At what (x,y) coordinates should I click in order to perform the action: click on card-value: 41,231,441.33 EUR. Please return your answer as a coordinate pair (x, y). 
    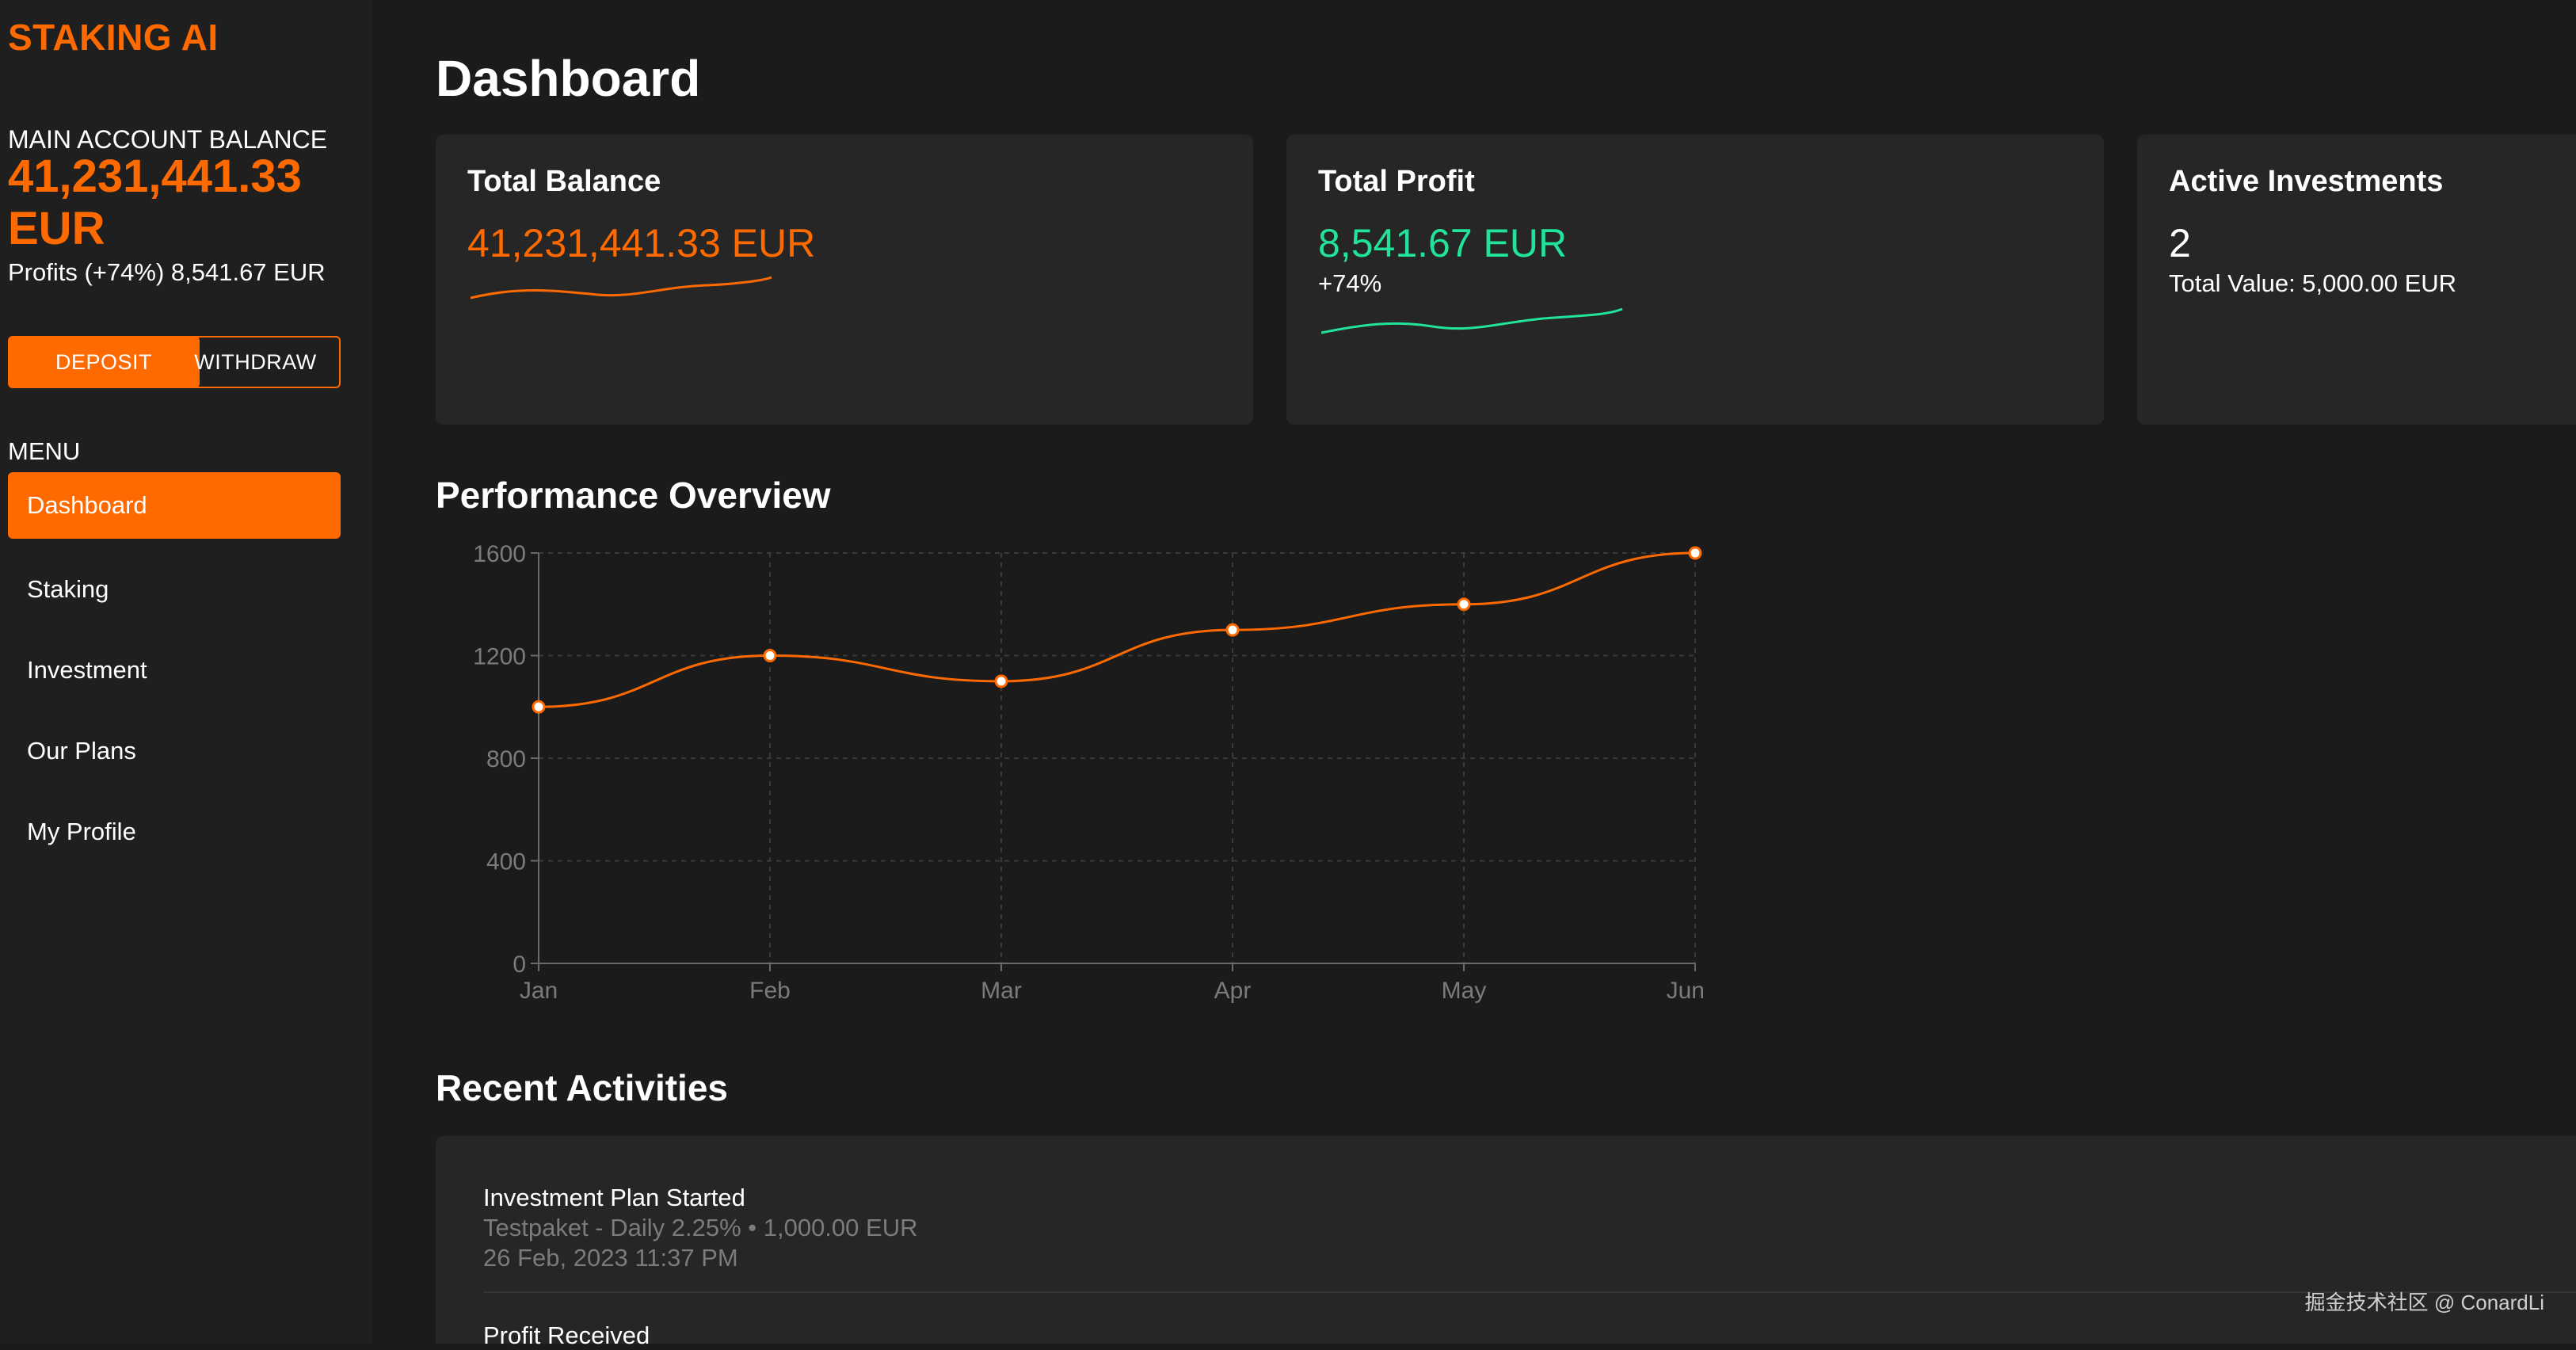
    Looking at the image, I should click on (641, 243).